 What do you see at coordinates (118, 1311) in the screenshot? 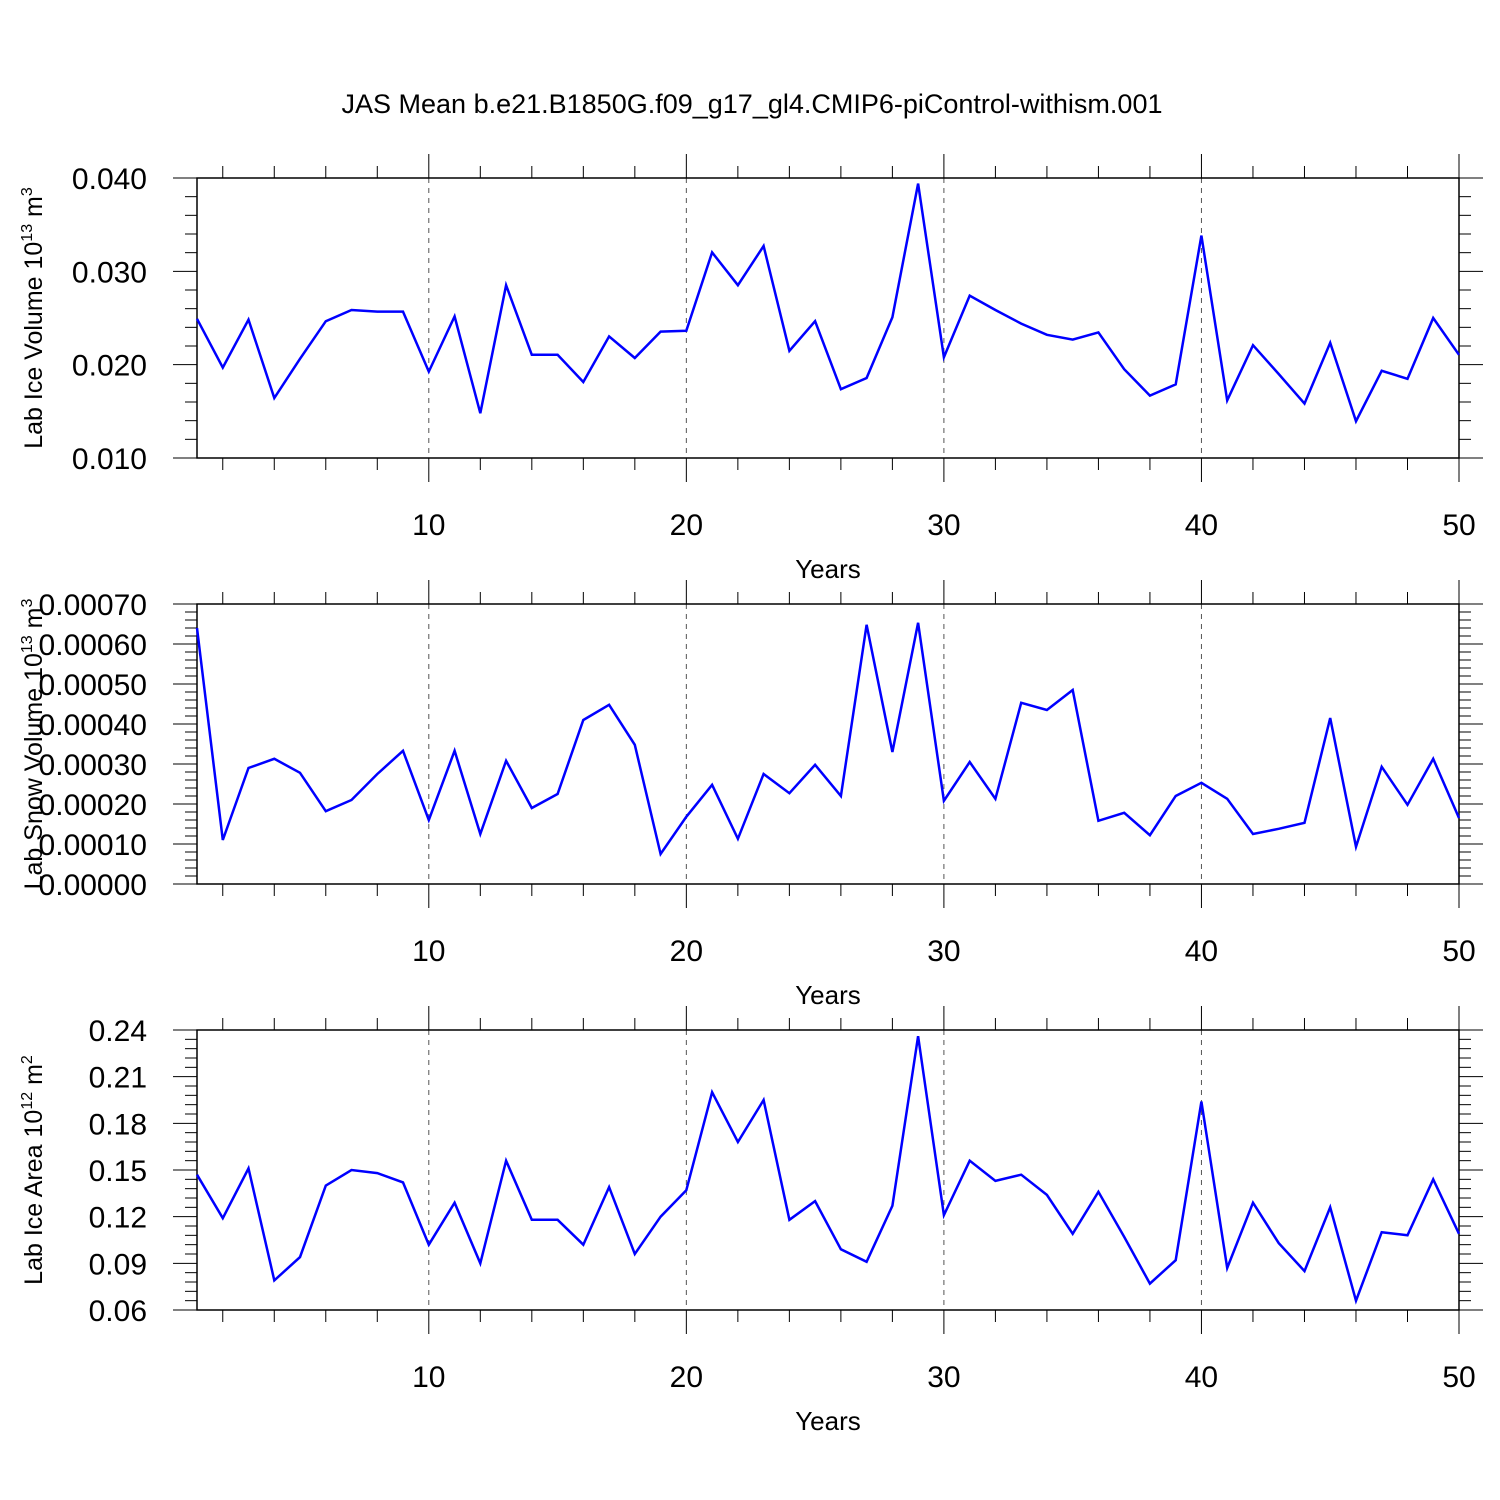
I see `y-tick-label: 0.06` at bounding box center [118, 1311].